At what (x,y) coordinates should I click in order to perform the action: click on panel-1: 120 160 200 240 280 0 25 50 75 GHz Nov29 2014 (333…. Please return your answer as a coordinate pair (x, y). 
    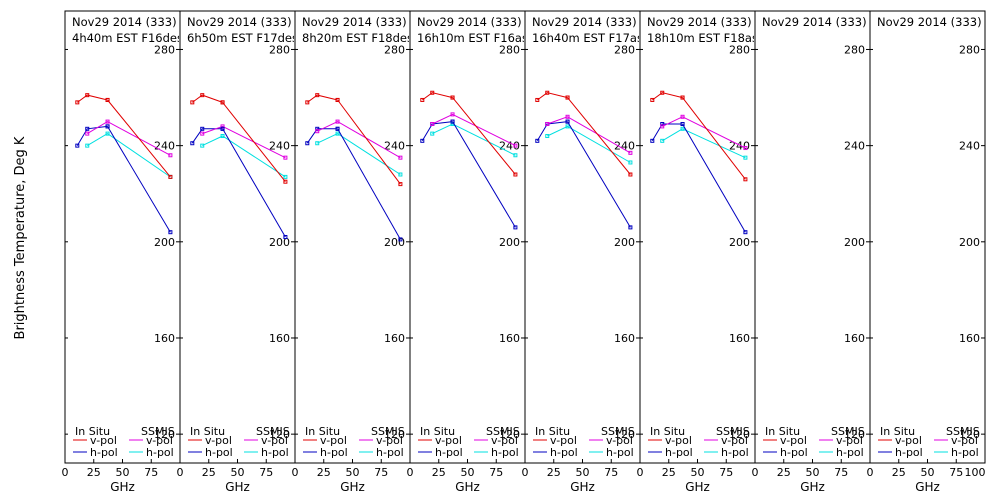
    Looking at the image, I should click on (122, 252).